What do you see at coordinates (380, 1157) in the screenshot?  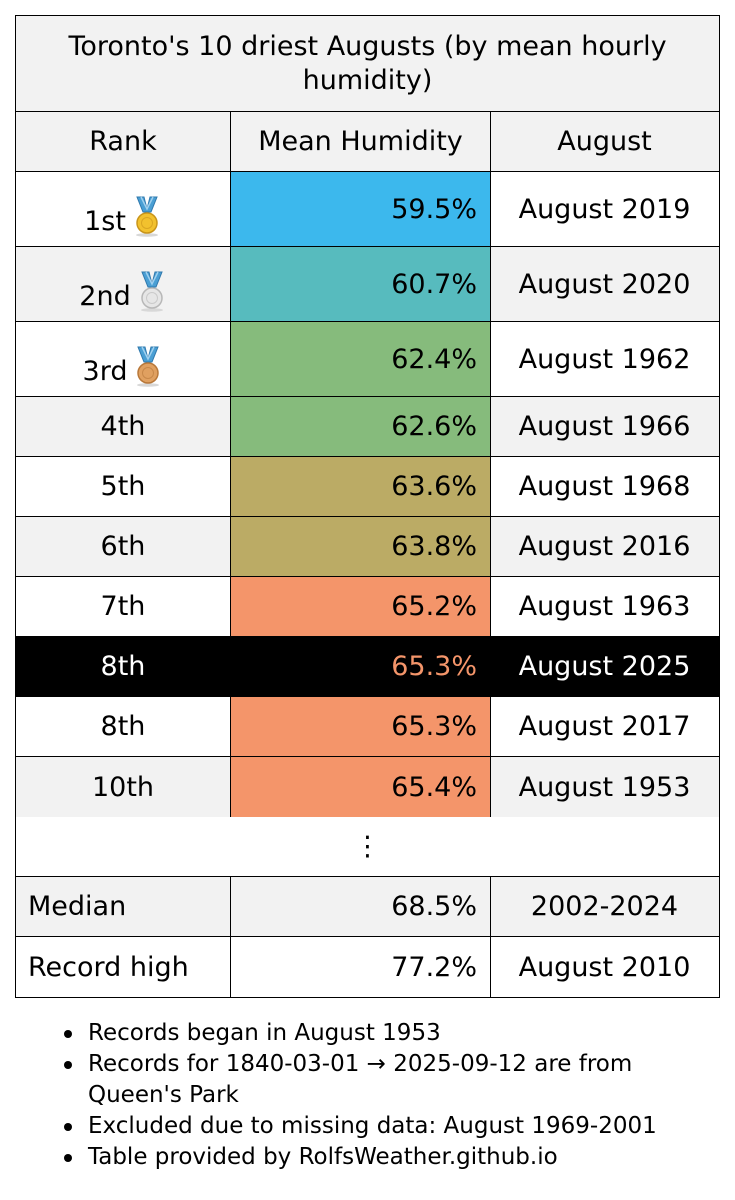 I see `note-item: Table provided by RolfsWeather.github.io` at bounding box center [380, 1157].